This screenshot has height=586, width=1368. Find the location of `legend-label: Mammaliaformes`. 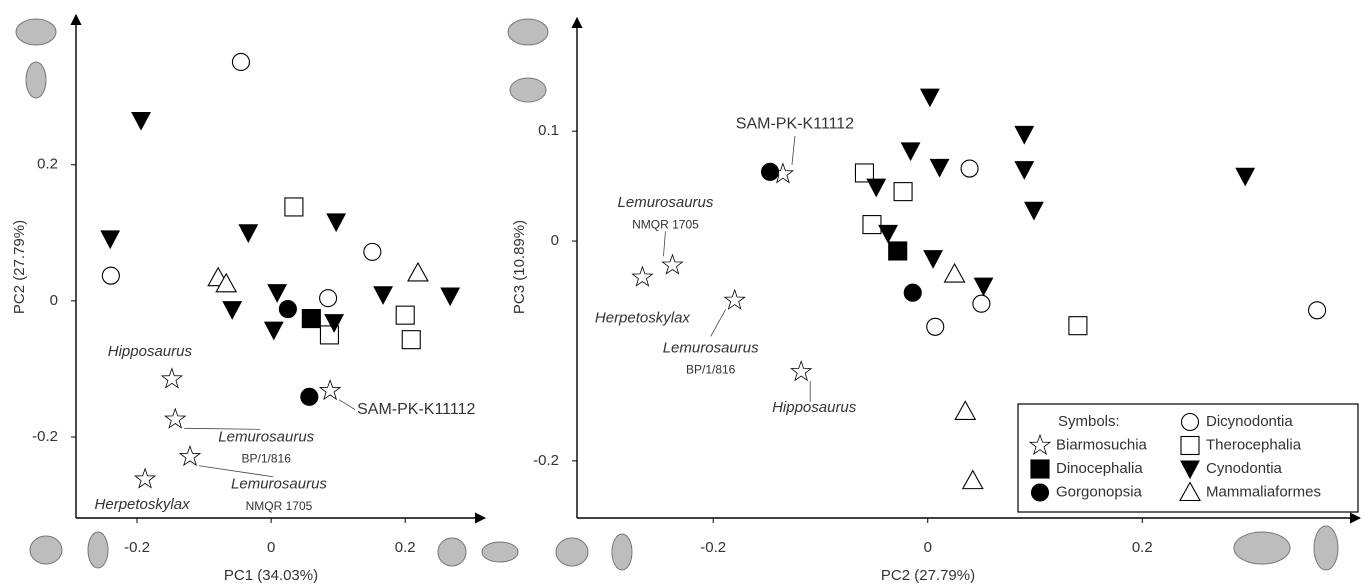

legend-label: Mammaliaformes is located at coordinates (1263, 491).